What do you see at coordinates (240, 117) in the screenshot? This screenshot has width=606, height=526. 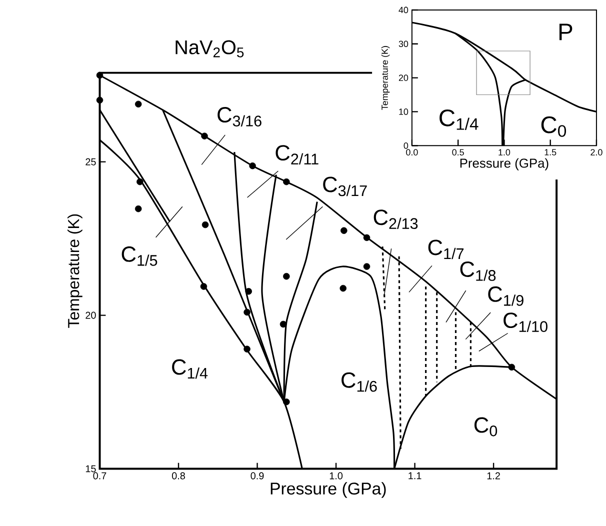 I see `annotation: C$_{3/16}$` at bounding box center [240, 117].